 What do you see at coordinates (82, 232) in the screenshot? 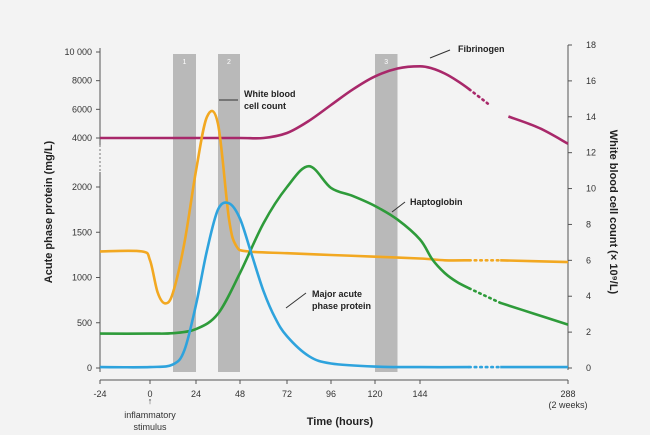
I see `left-tick-label: 1500` at bounding box center [82, 232].